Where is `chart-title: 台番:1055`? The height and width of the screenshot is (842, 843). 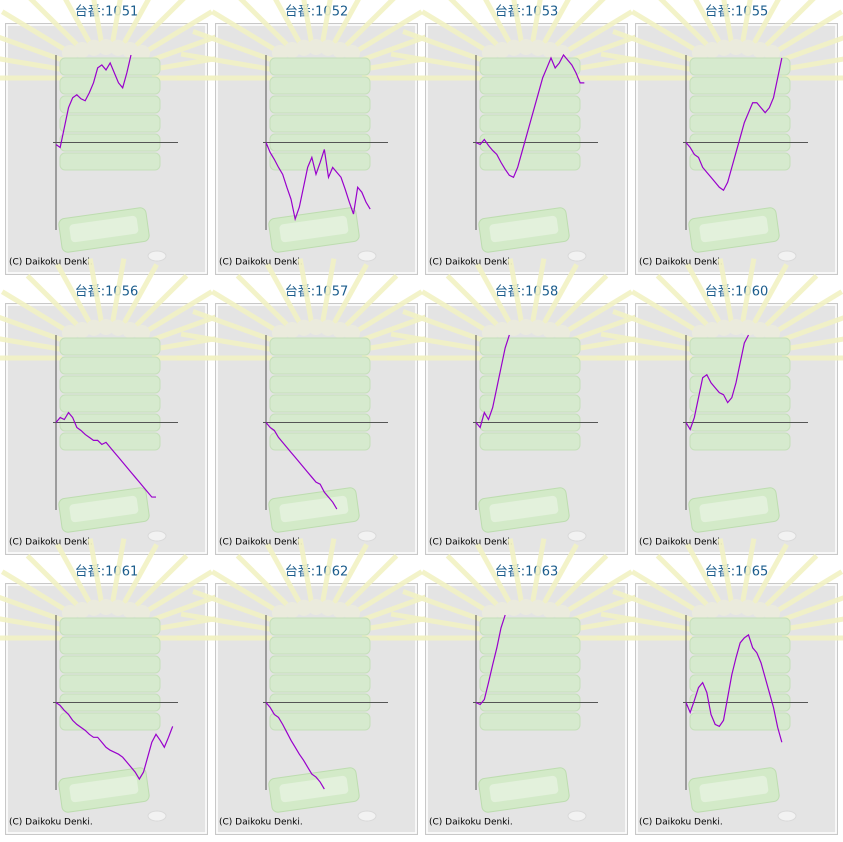
chart-title: 台番:1055 is located at coordinates (736, 12).